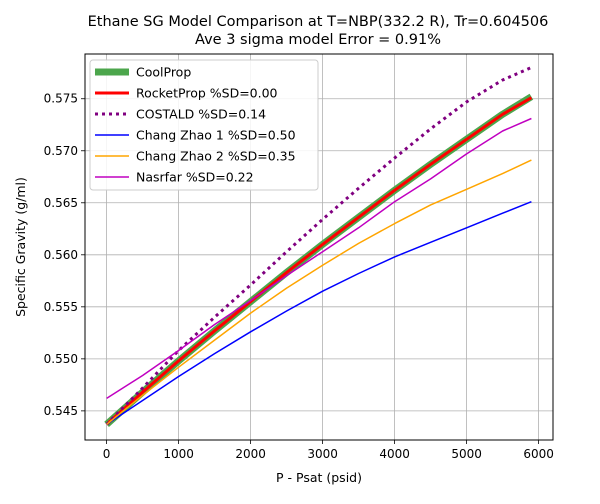 The width and height of the screenshot is (600, 504). What do you see at coordinates (216, 156) in the screenshot?
I see `legend-label: Chang Zhao 2 %SD=0.35` at bounding box center [216, 156].